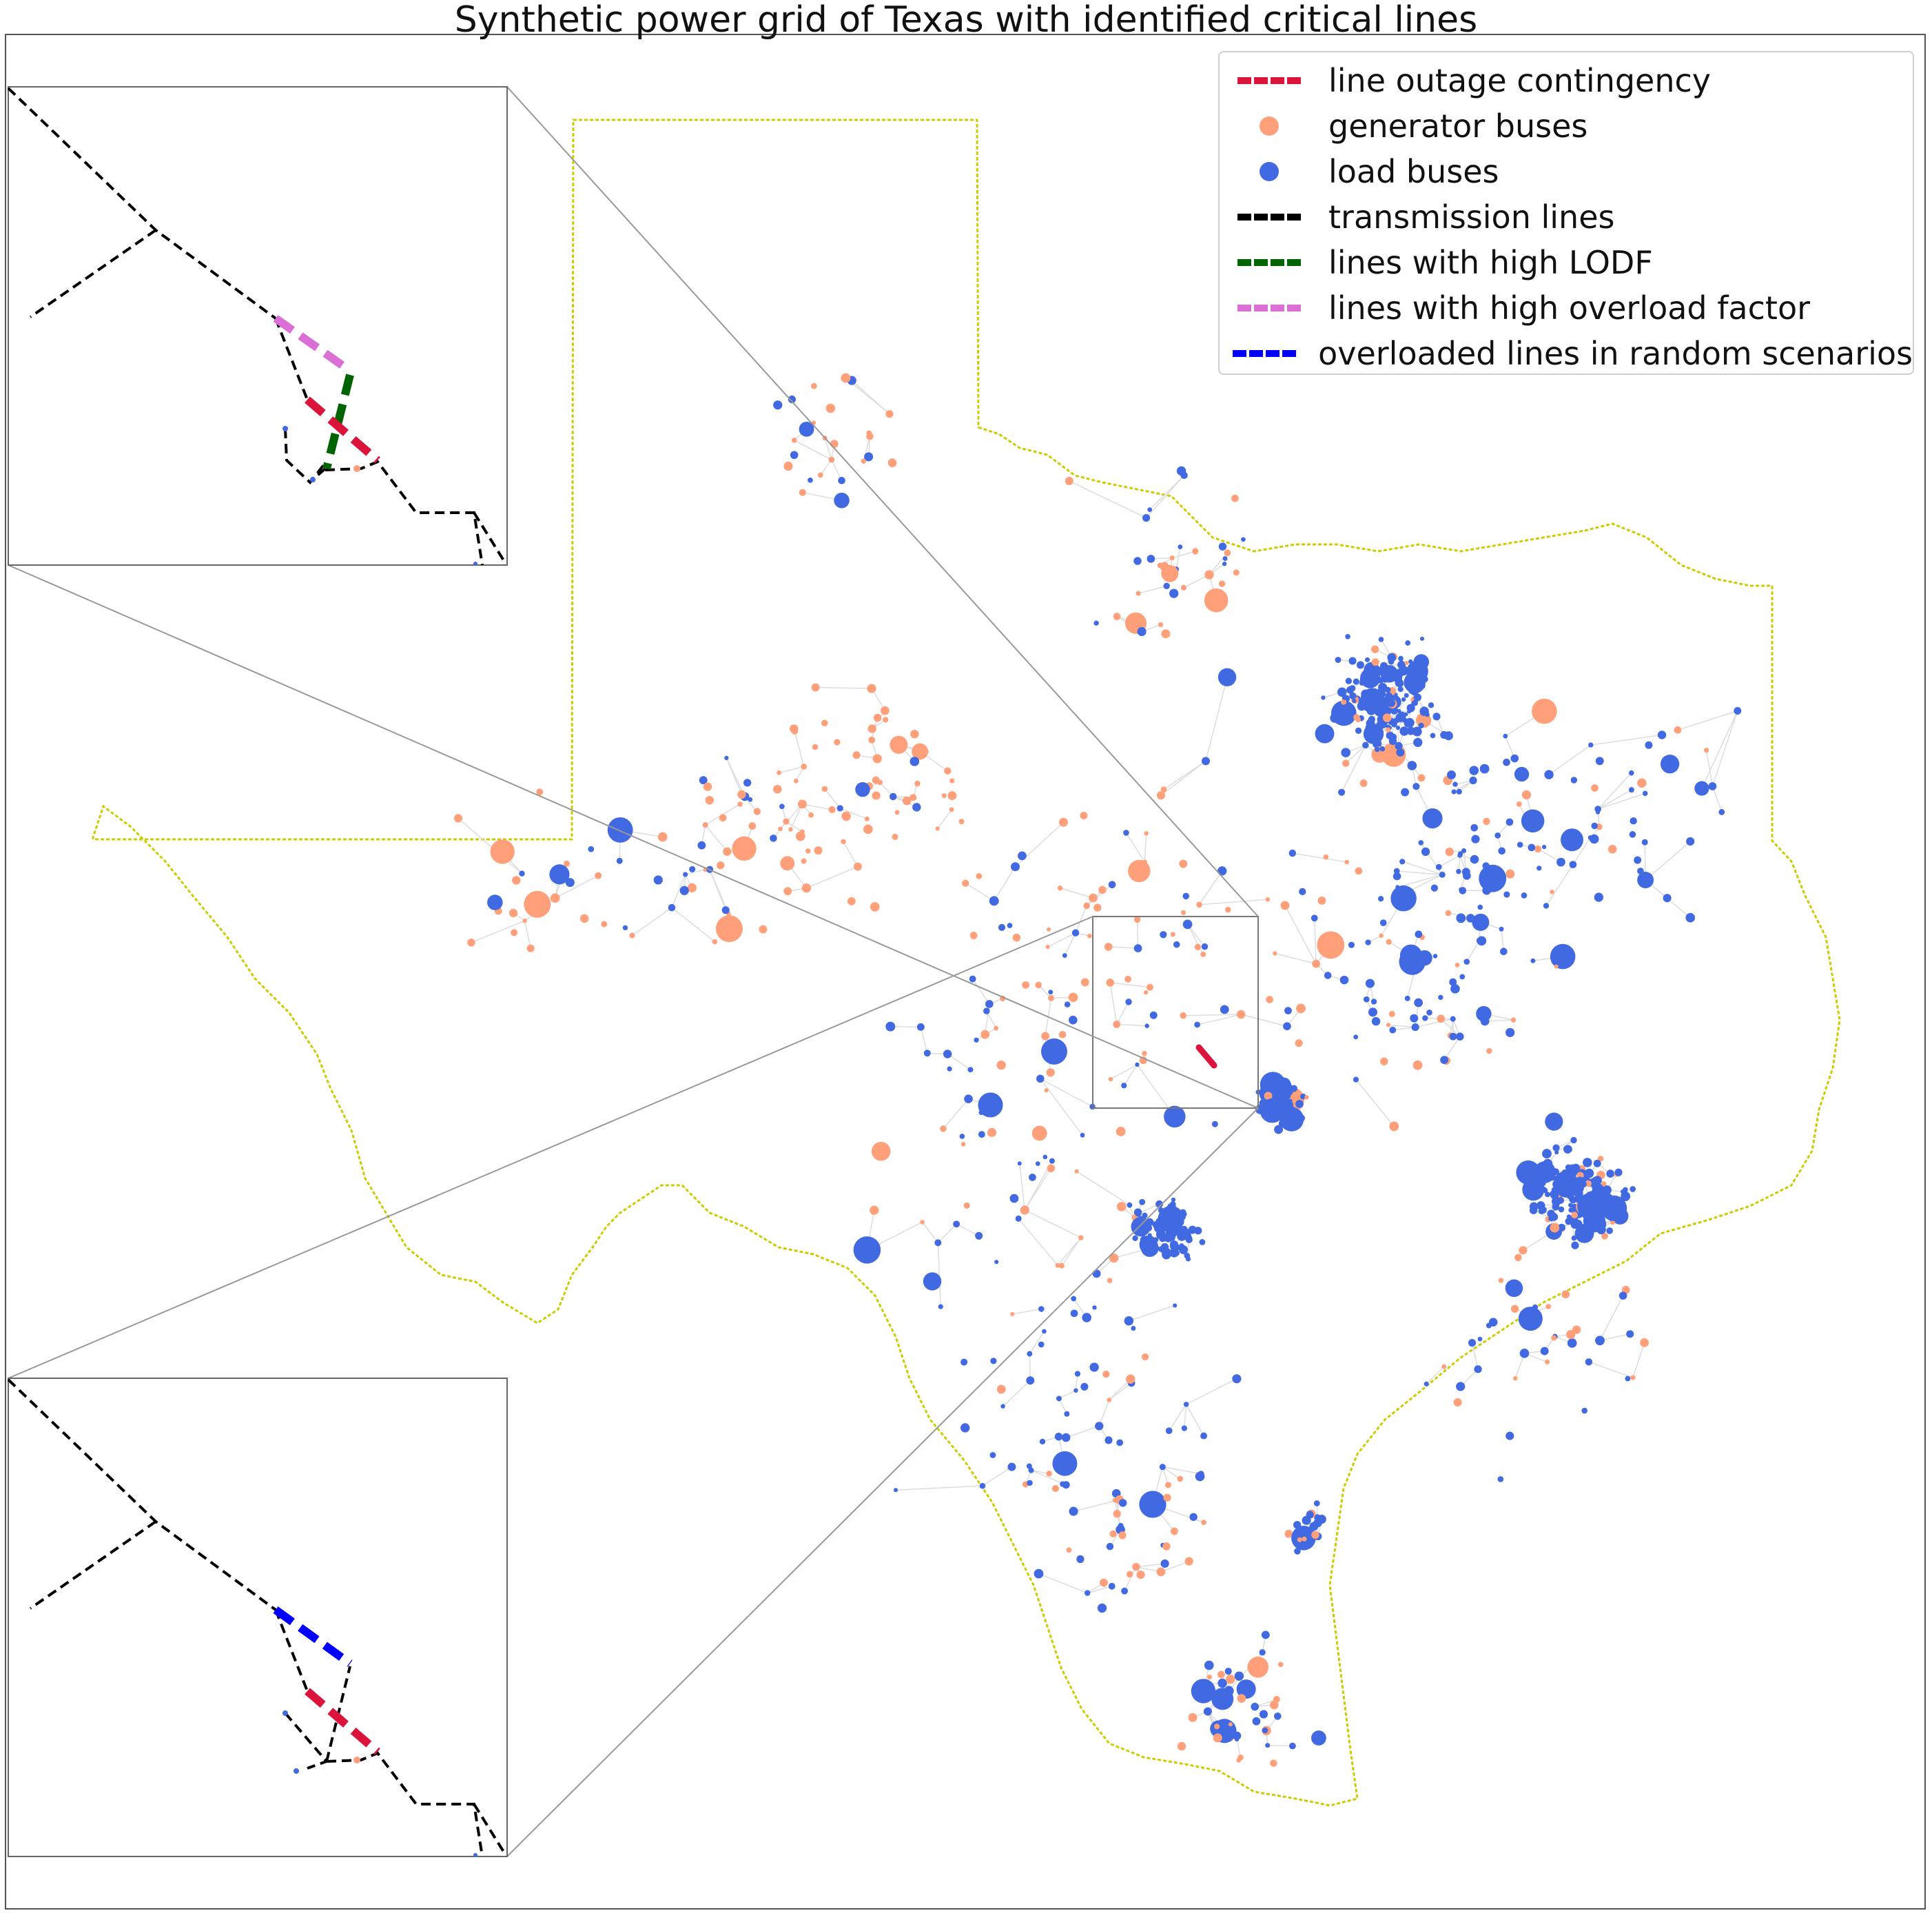 The height and width of the screenshot is (1913, 1932). What do you see at coordinates (257, 326) in the screenshot?
I see `inset-top` at bounding box center [257, 326].